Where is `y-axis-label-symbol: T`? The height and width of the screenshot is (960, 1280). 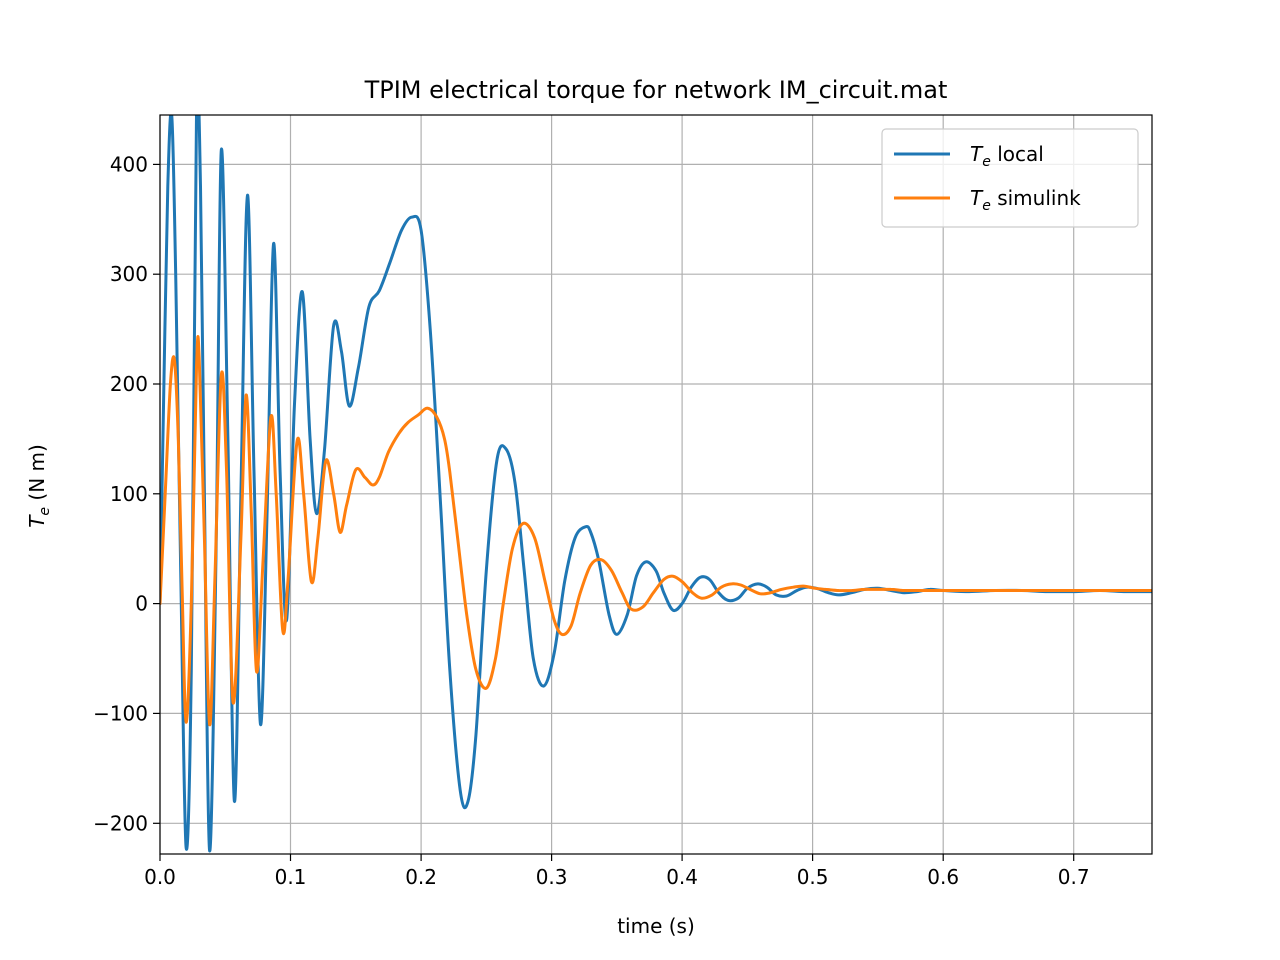
y-axis-label-symbol: T is located at coordinates (37, 521).